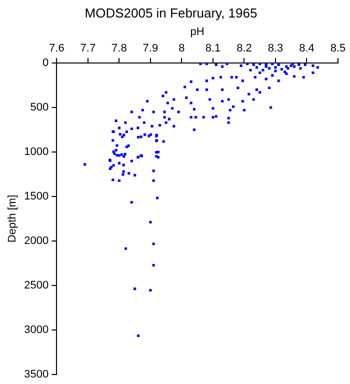 This screenshot has width=350, height=384. What do you see at coordinates (181, 48) in the screenshot?
I see `x-tick-label: 8` at bounding box center [181, 48].